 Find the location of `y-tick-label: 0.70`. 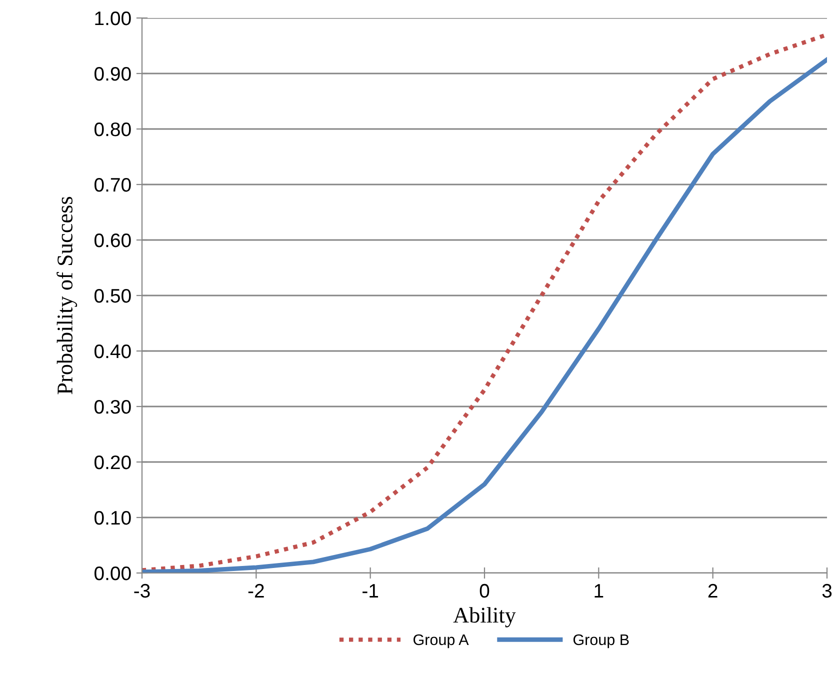

y-tick-label: 0.70 is located at coordinates (112, 185).